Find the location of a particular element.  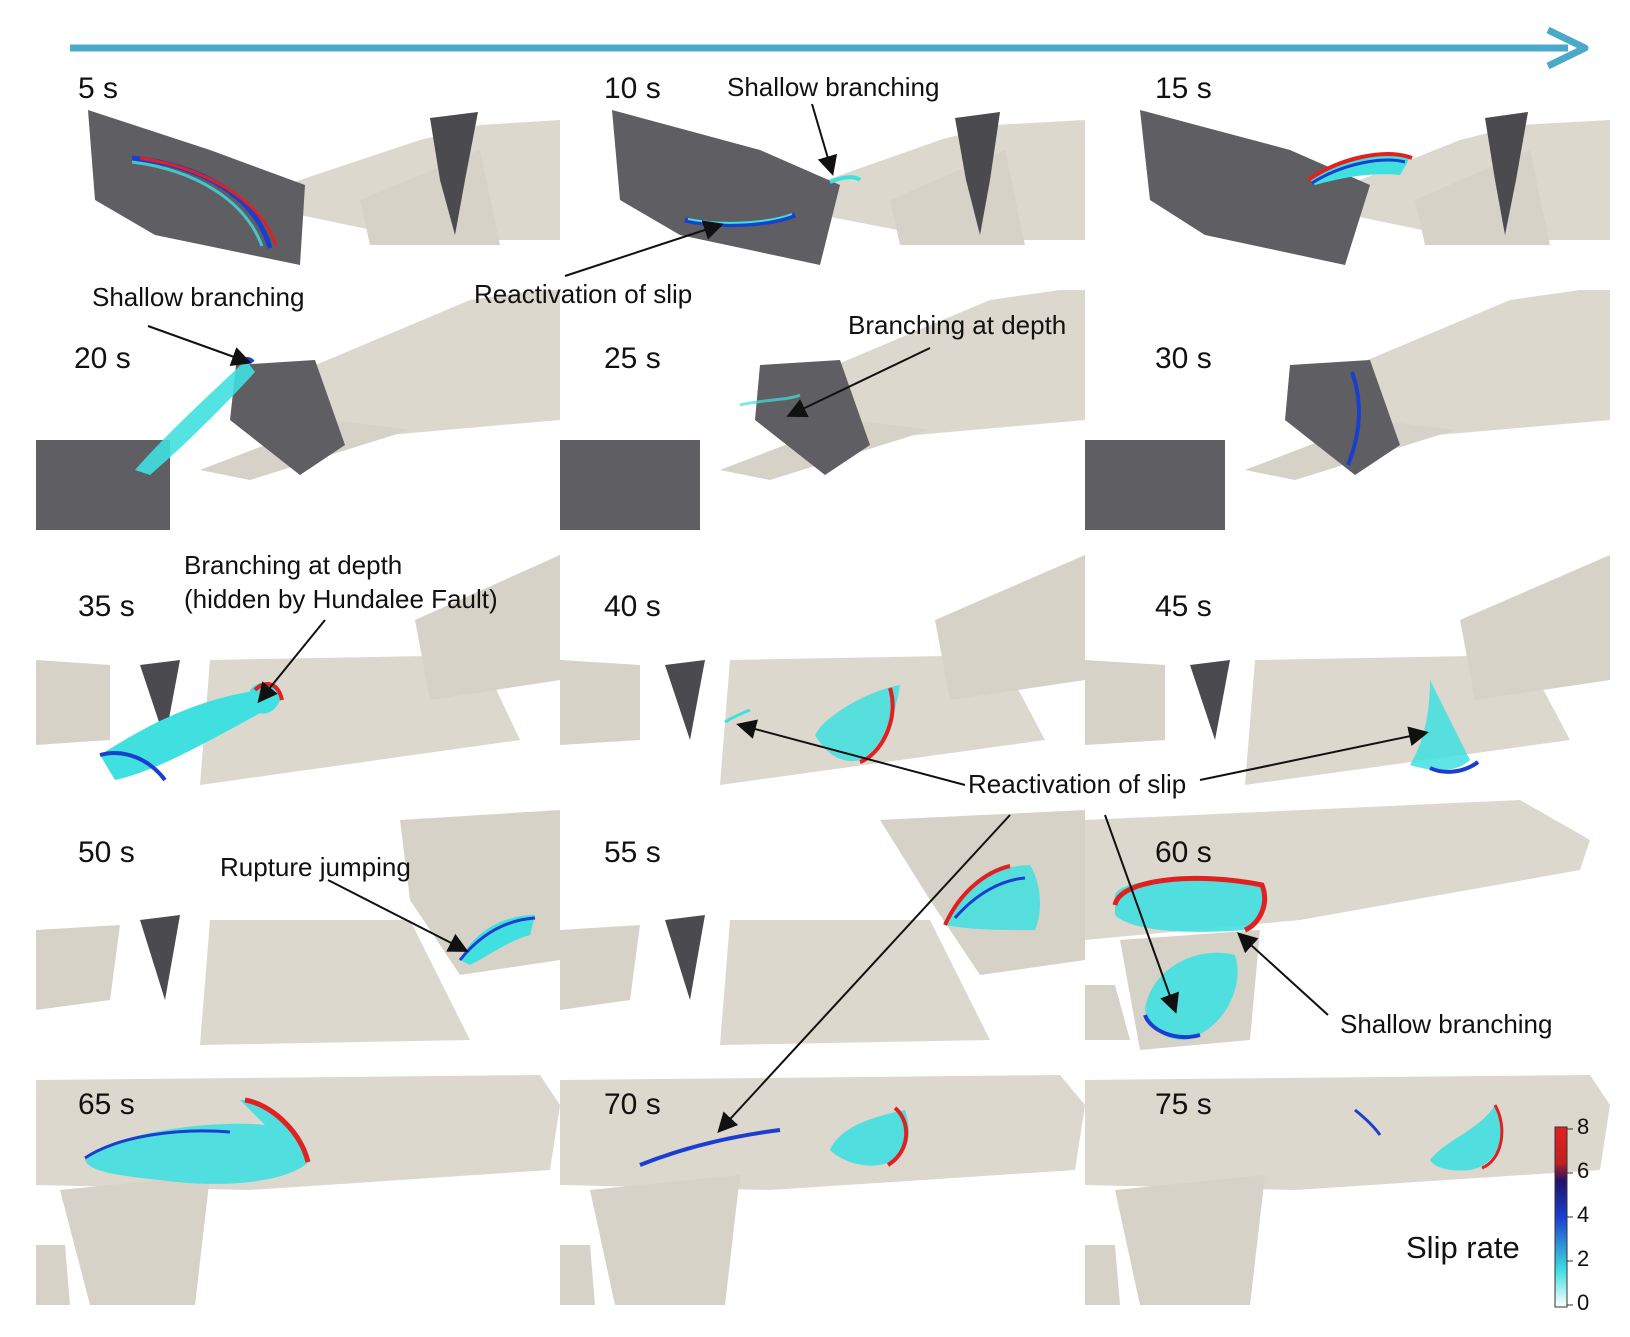

panel-40s is located at coordinates (822, 670).